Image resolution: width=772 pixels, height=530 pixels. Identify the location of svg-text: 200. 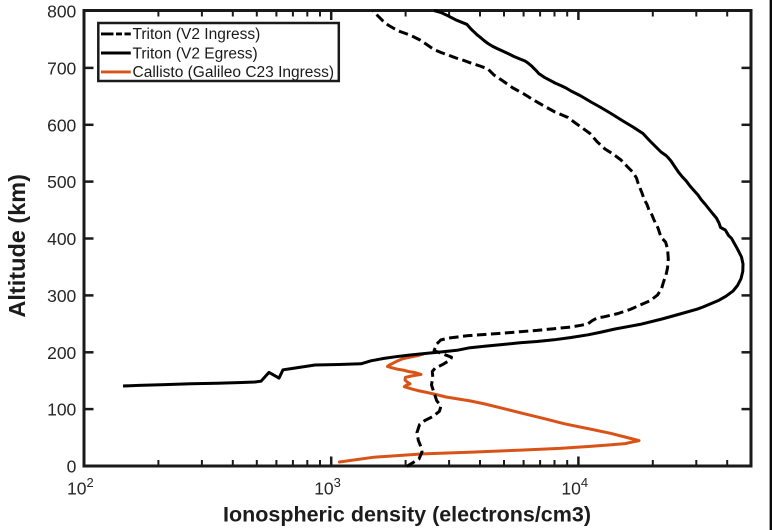
(61, 353).